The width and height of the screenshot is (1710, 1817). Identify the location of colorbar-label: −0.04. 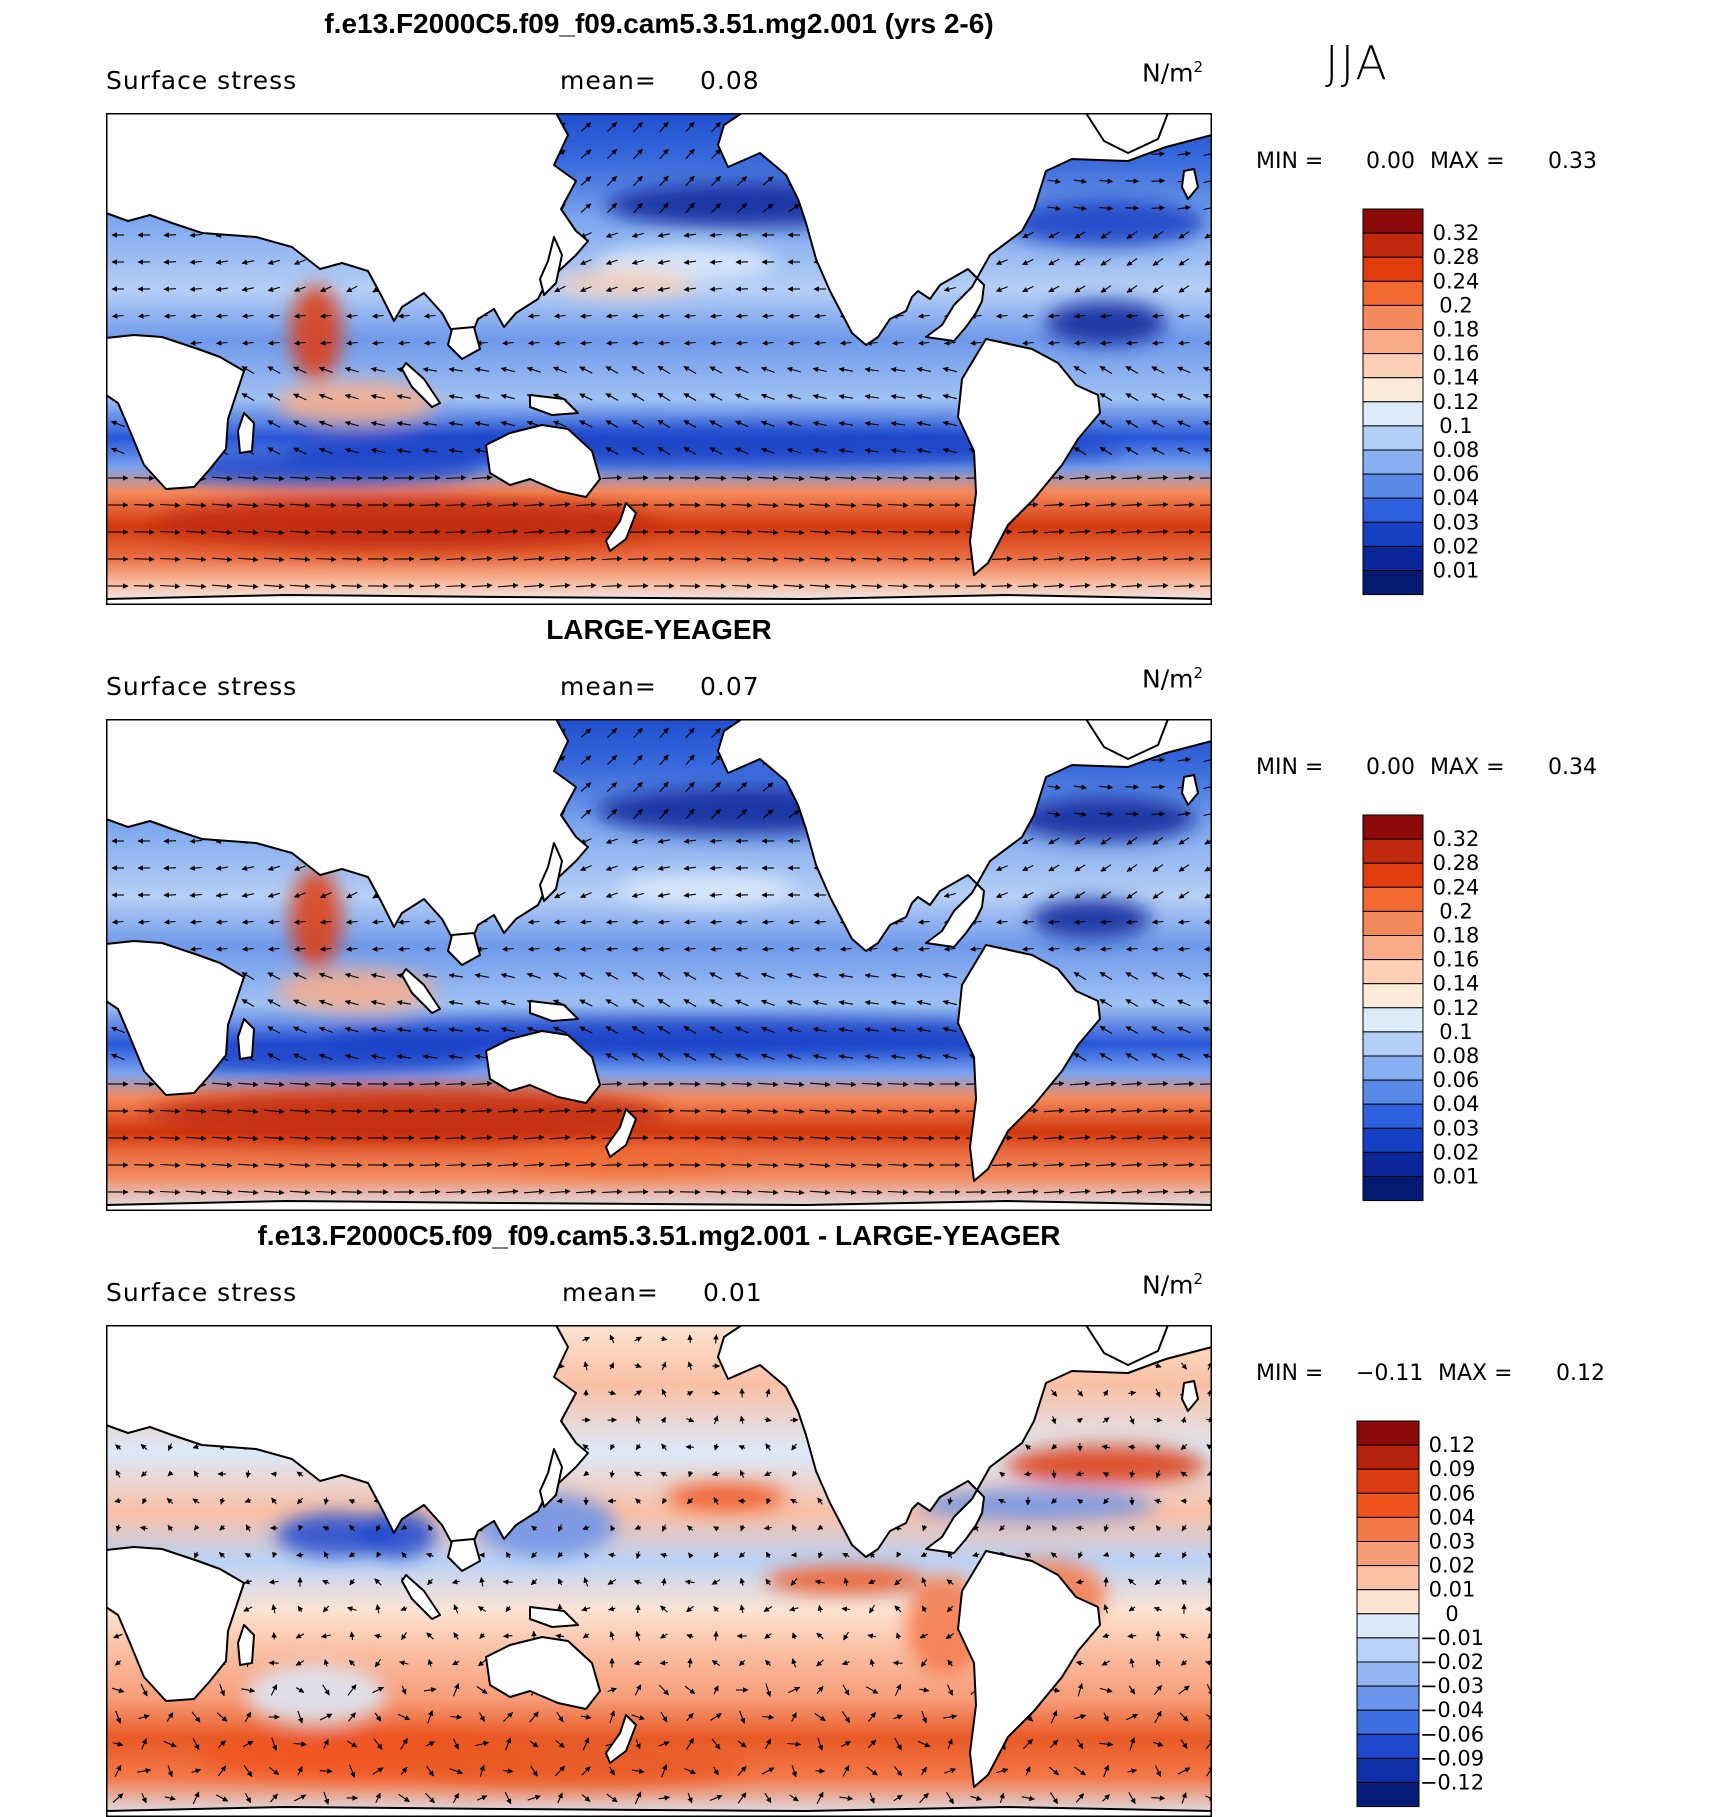
(1452, 1710).